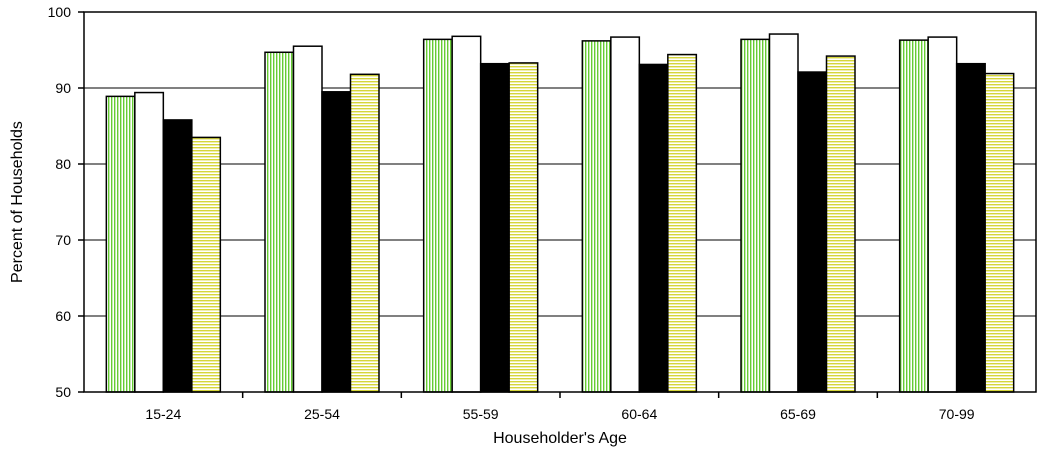  What do you see at coordinates (560, 438) in the screenshot?
I see `x-axis-title: Householder's Age` at bounding box center [560, 438].